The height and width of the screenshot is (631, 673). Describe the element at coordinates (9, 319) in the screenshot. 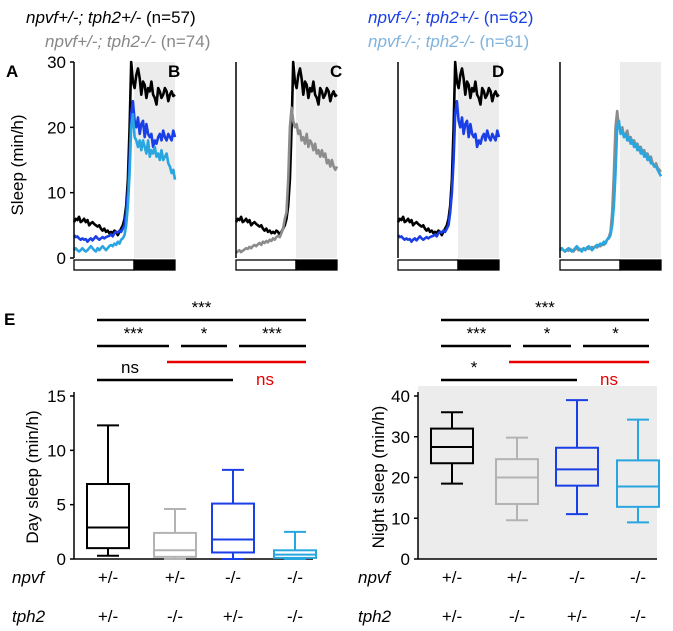

I see `panel-letter-e: E` at that location.